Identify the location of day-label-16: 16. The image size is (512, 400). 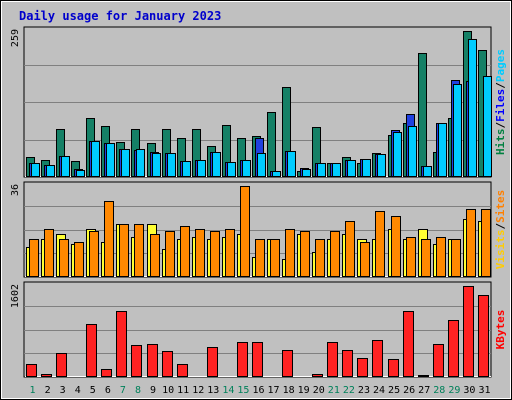
(258, 390).